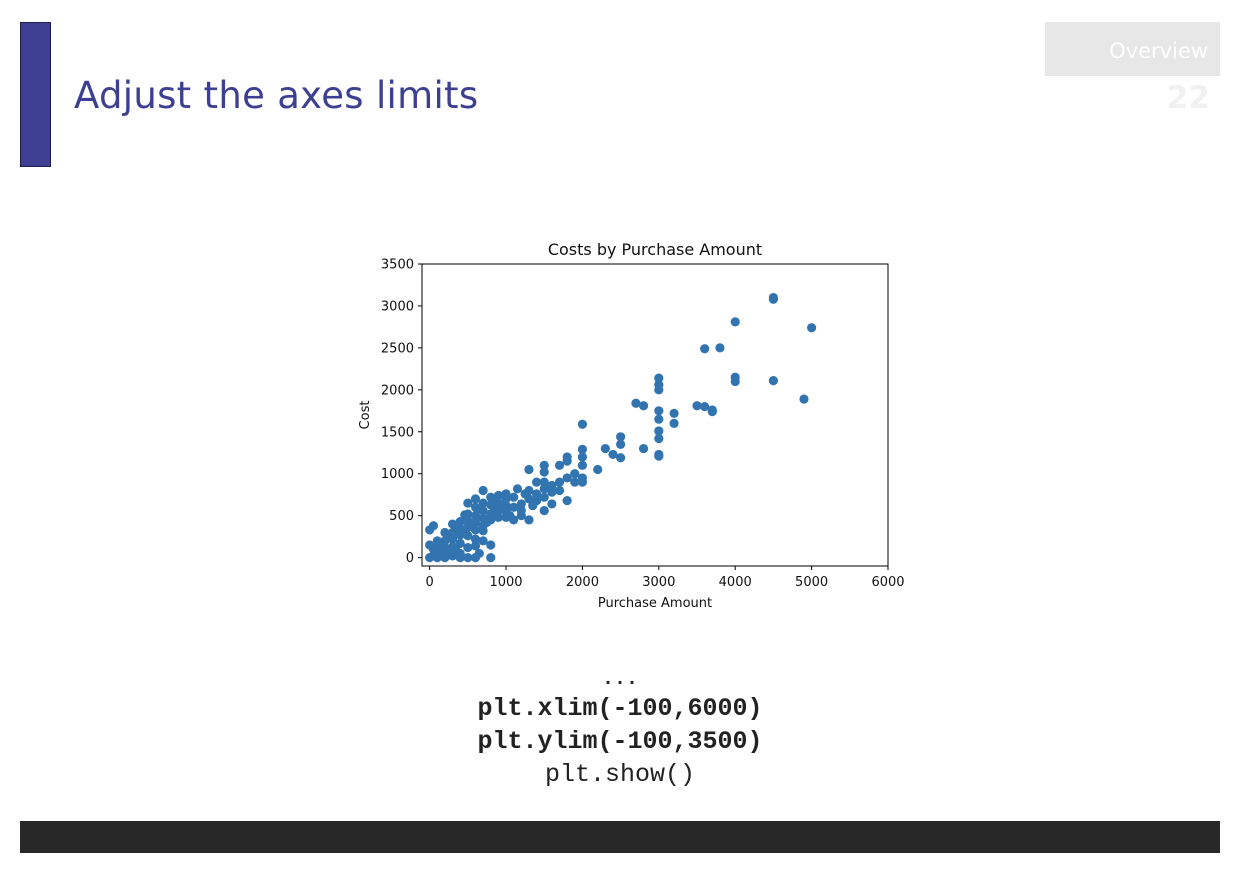  Describe the element at coordinates (887, 582) in the screenshot. I see `x-tick-label: 6000` at that location.